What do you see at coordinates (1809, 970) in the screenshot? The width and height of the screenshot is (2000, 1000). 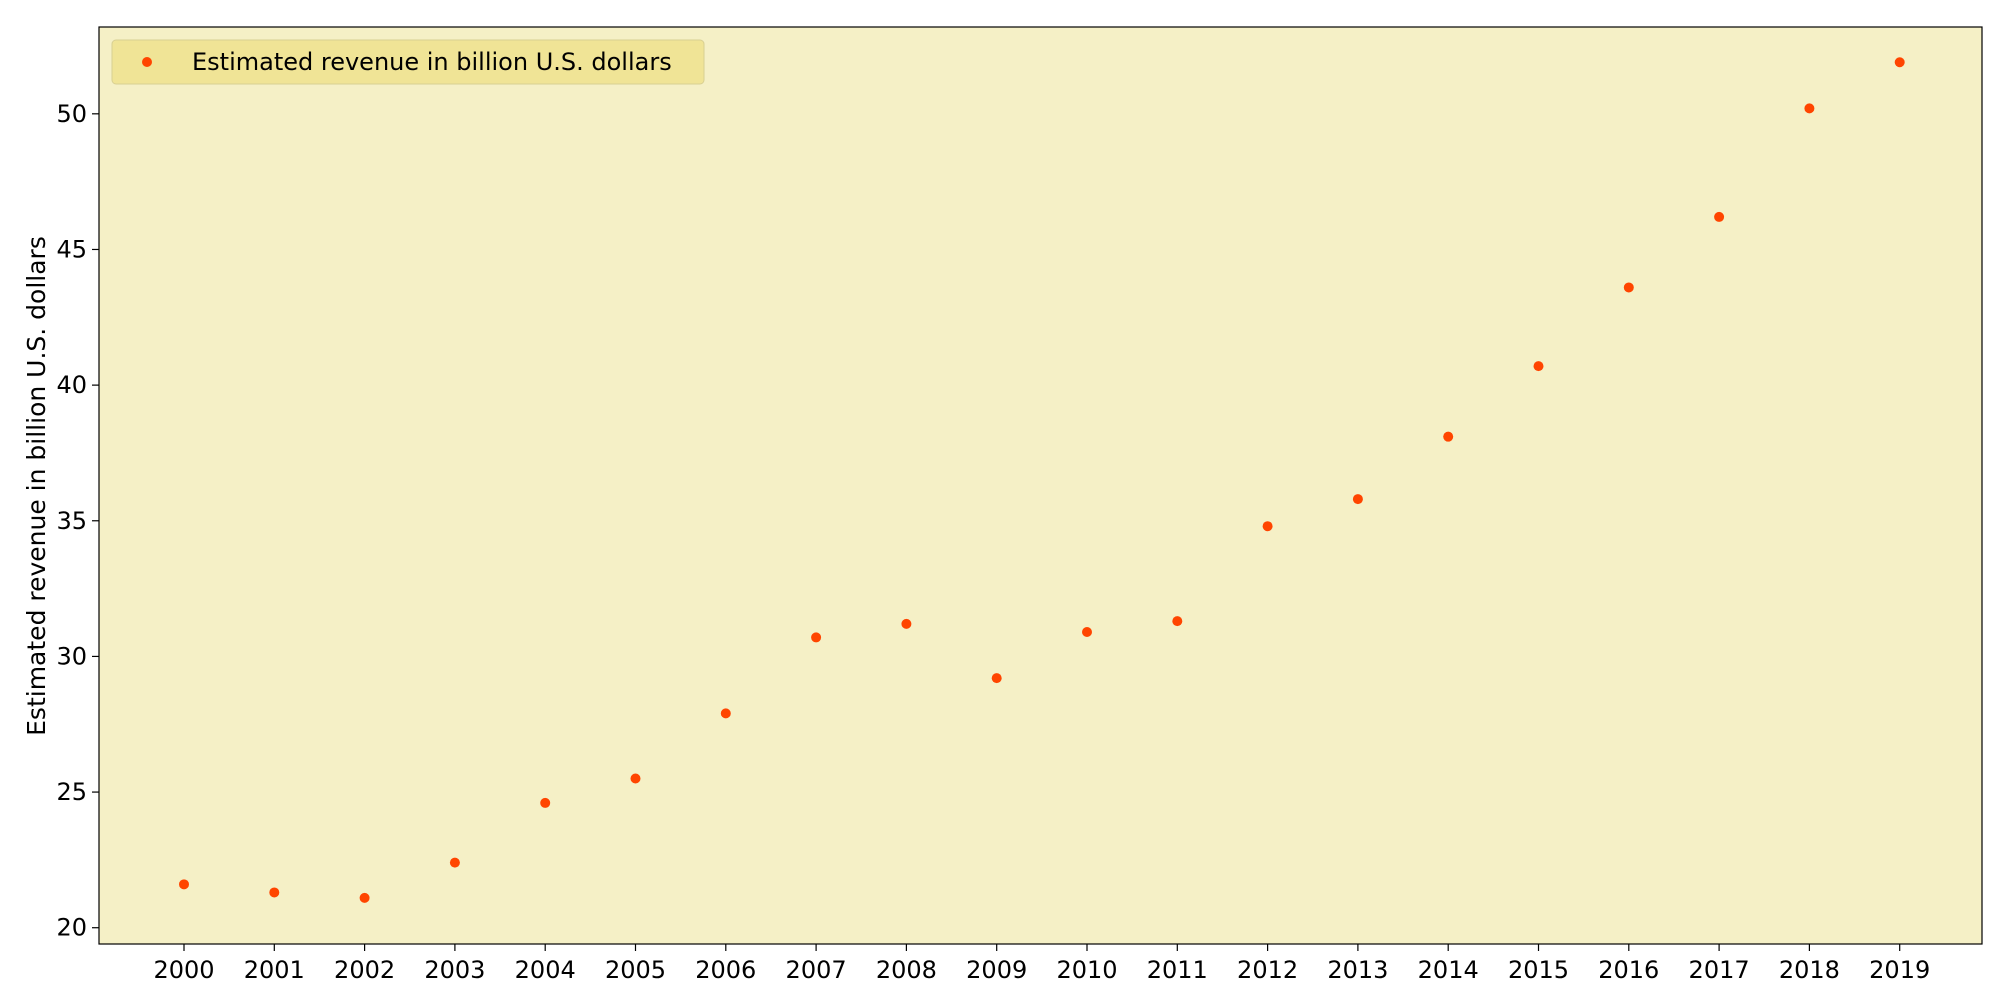 I see `x-tick-label: 2018` at bounding box center [1809, 970].